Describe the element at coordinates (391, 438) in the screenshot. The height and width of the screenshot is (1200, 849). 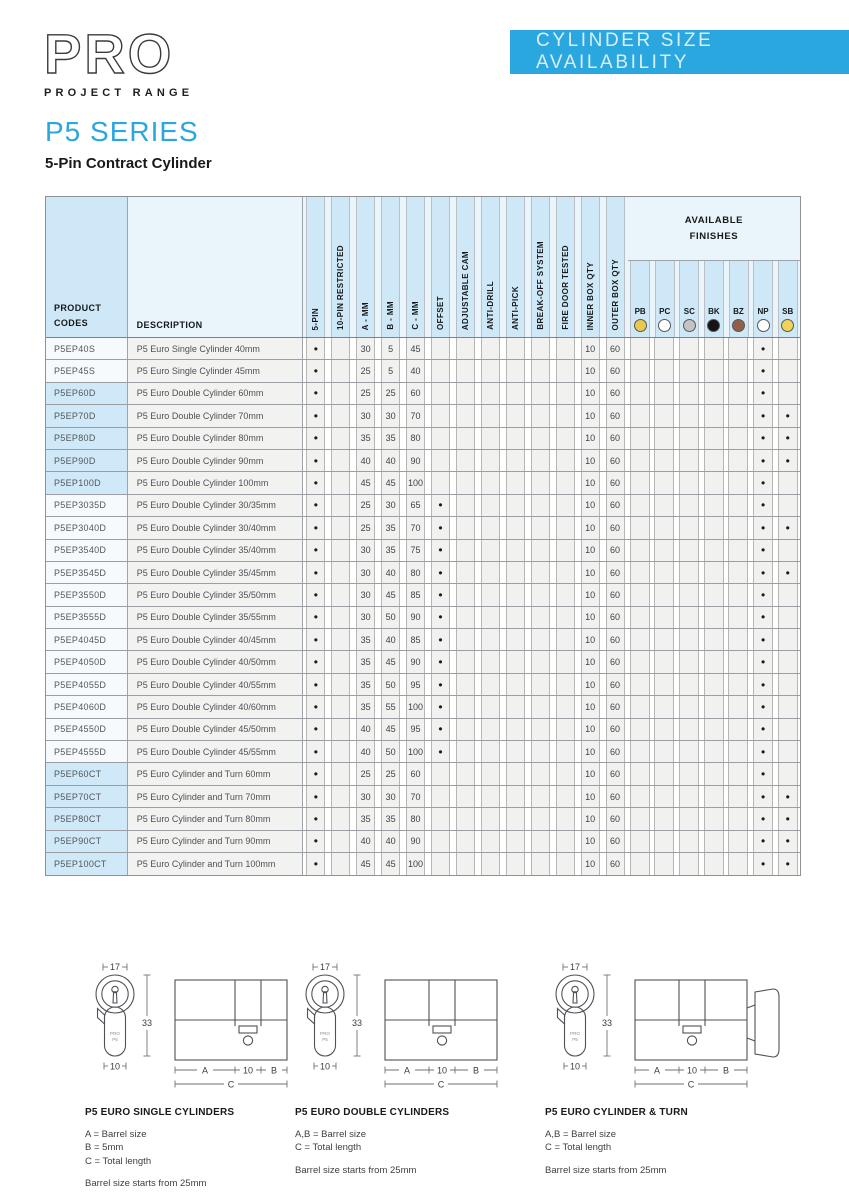
I see `cell-b-mm: 35` at that location.